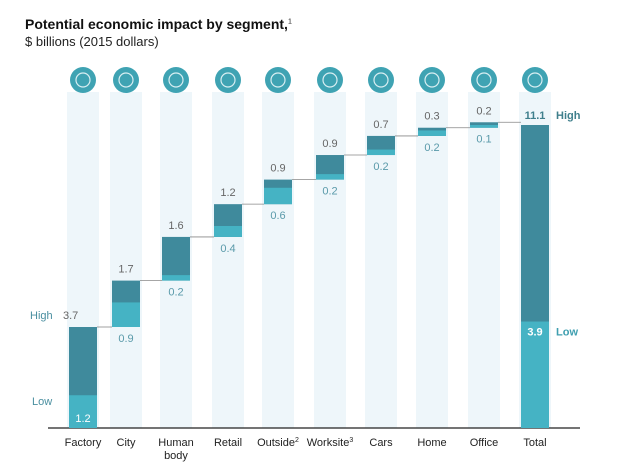 The image size is (643, 471). I want to click on chart-title: Potential economic impact by segment,1, so click(158, 24).